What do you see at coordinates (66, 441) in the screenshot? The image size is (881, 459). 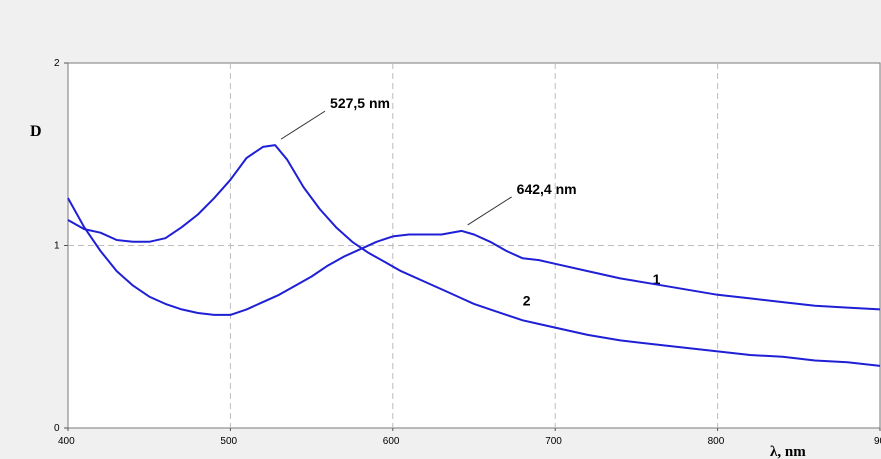 I see `x-tick-label: 400` at bounding box center [66, 441].